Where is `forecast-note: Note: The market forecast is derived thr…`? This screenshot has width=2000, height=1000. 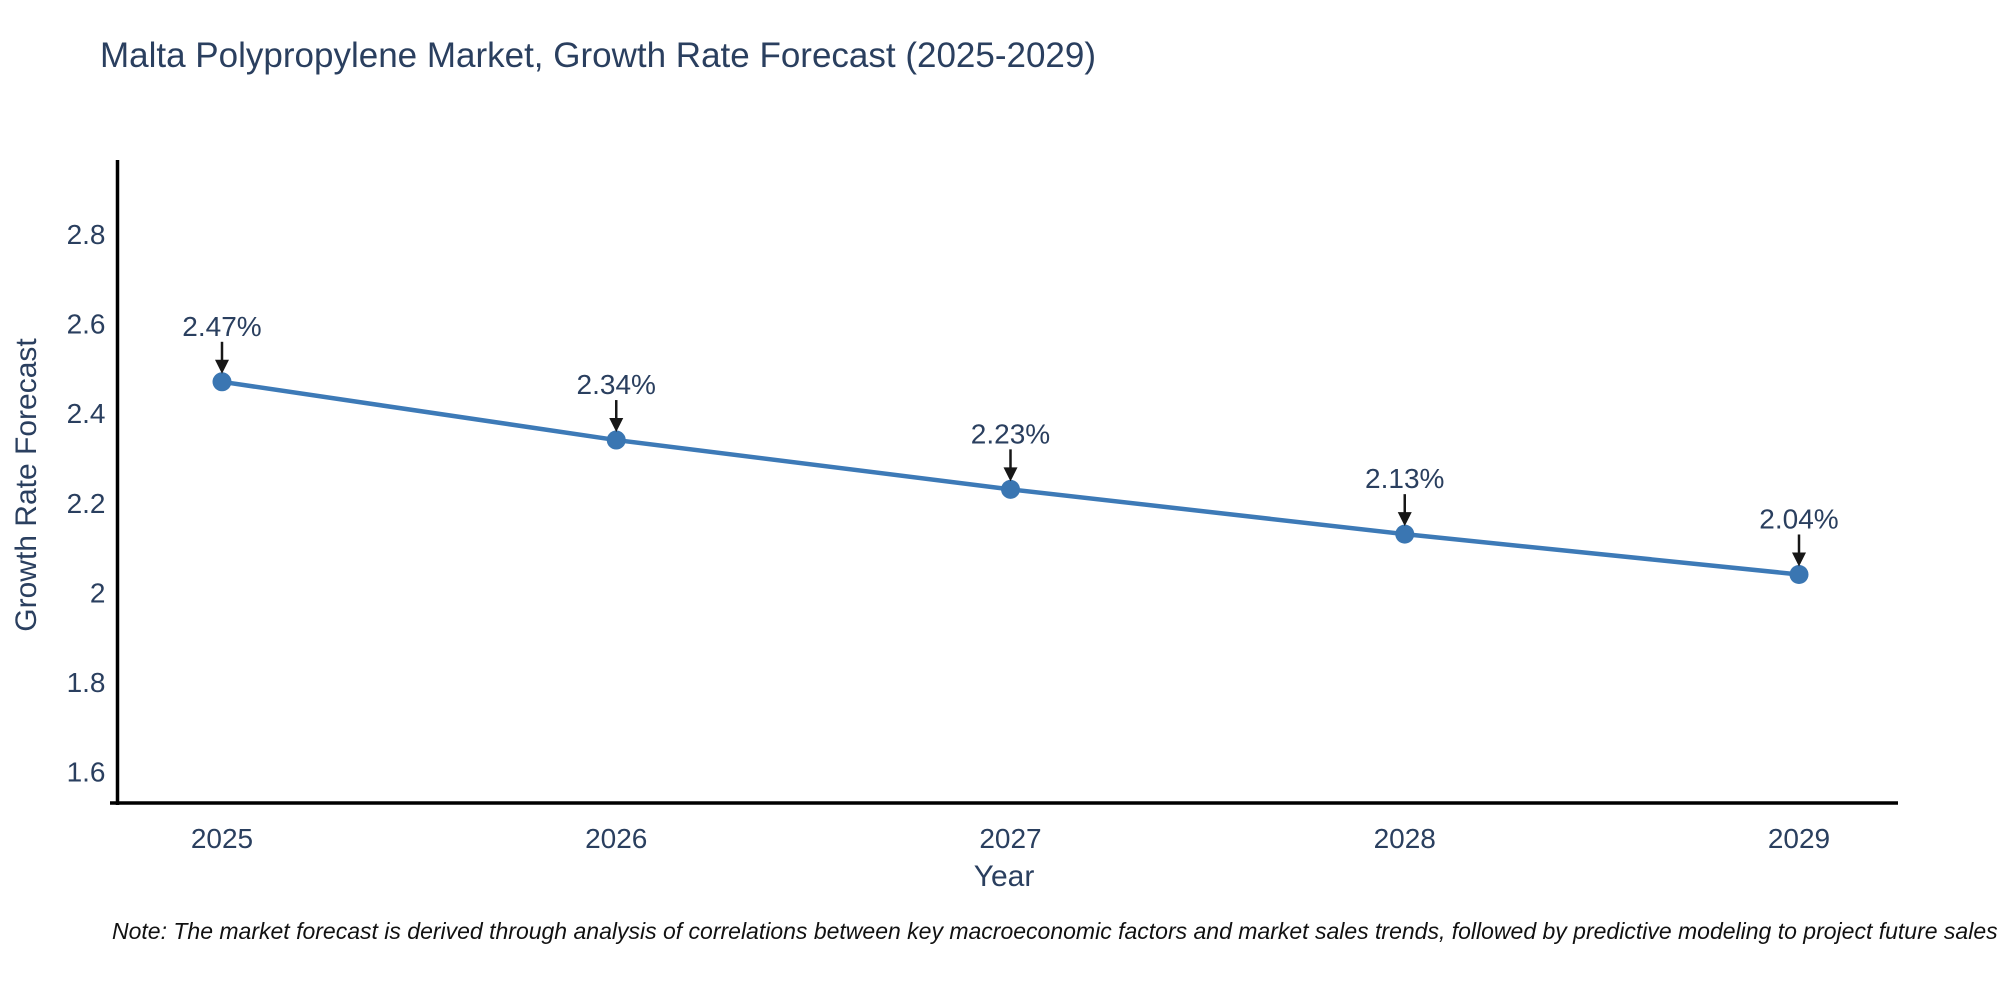 forecast-note: Note: The market forecast is derived thr… is located at coordinates (1055, 931).